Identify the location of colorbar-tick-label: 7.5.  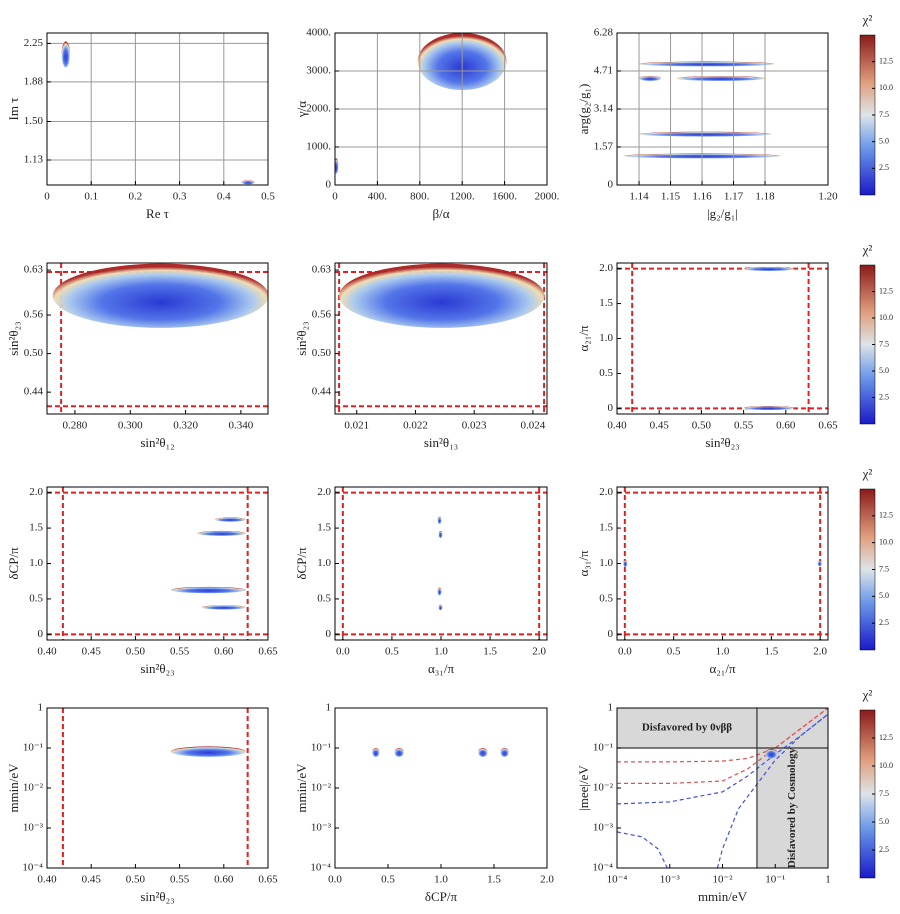
(884, 793).